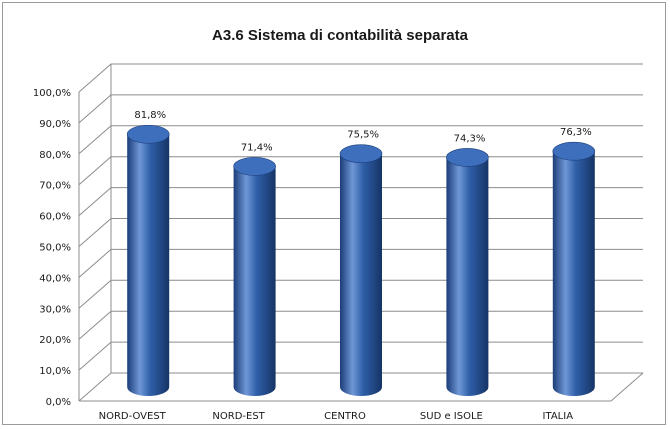 The image size is (670, 429). What do you see at coordinates (363, 135) in the screenshot?
I see `data-label: 75,5%` at bounding box center [363, 135].